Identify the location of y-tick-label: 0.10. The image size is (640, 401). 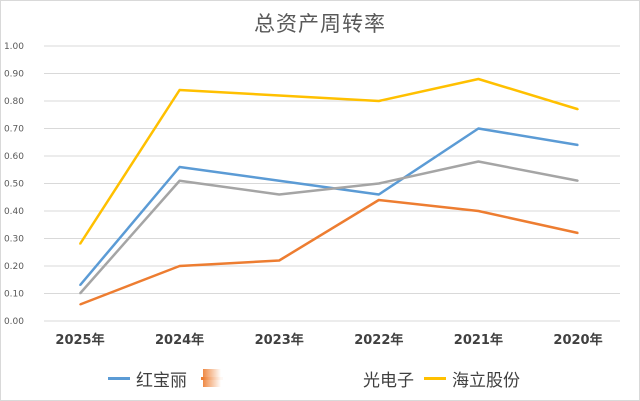
(14, 295).